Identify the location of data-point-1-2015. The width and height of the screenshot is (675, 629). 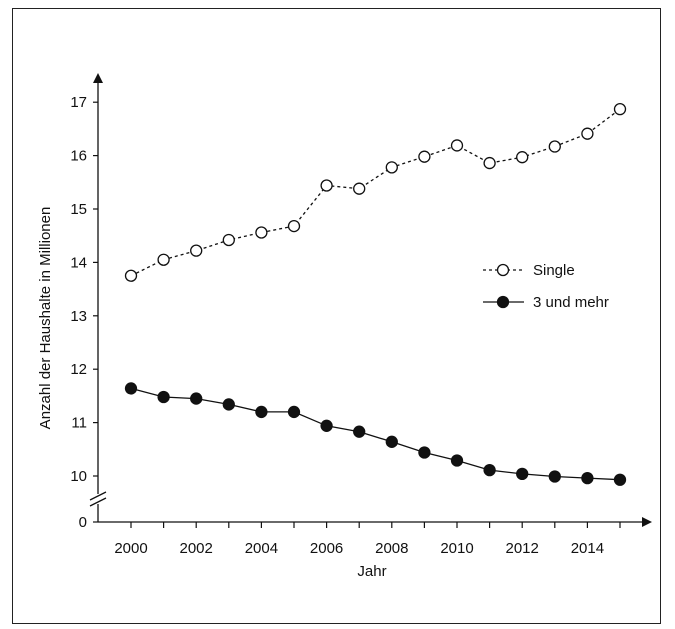
(620, 109).